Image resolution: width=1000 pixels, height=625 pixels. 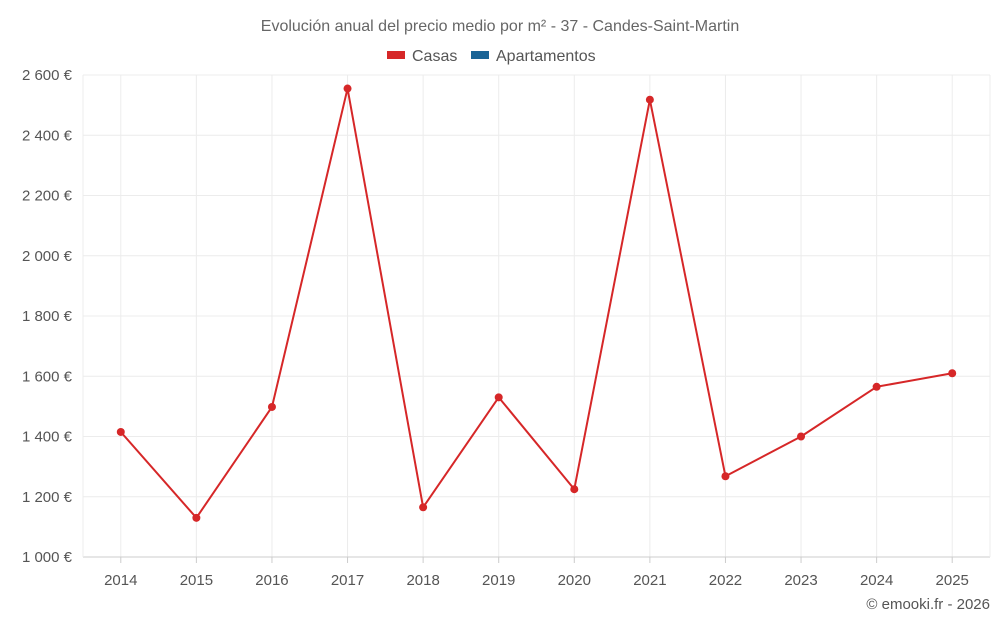 What do you see at coordinates (47, 437) in the screenshot?
I see `y-tick-label: 1 400 €` at bounding box center [47, 437].